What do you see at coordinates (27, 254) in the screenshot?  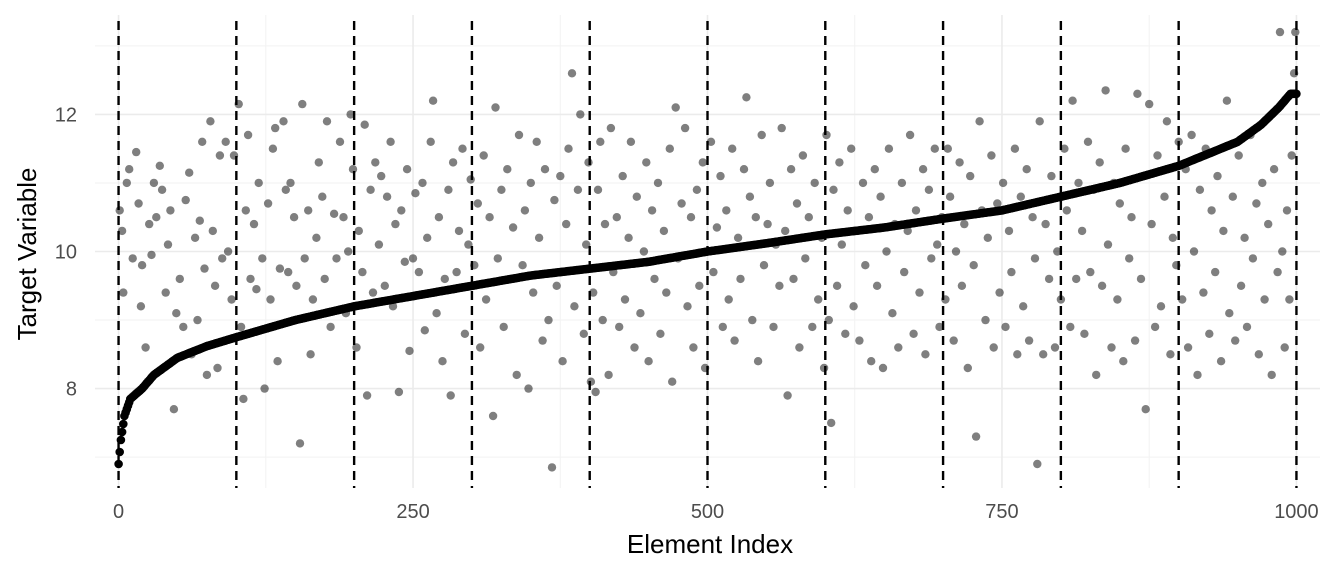 I see `y-axis-title: Target Variable` at bounding box center [27, 254].